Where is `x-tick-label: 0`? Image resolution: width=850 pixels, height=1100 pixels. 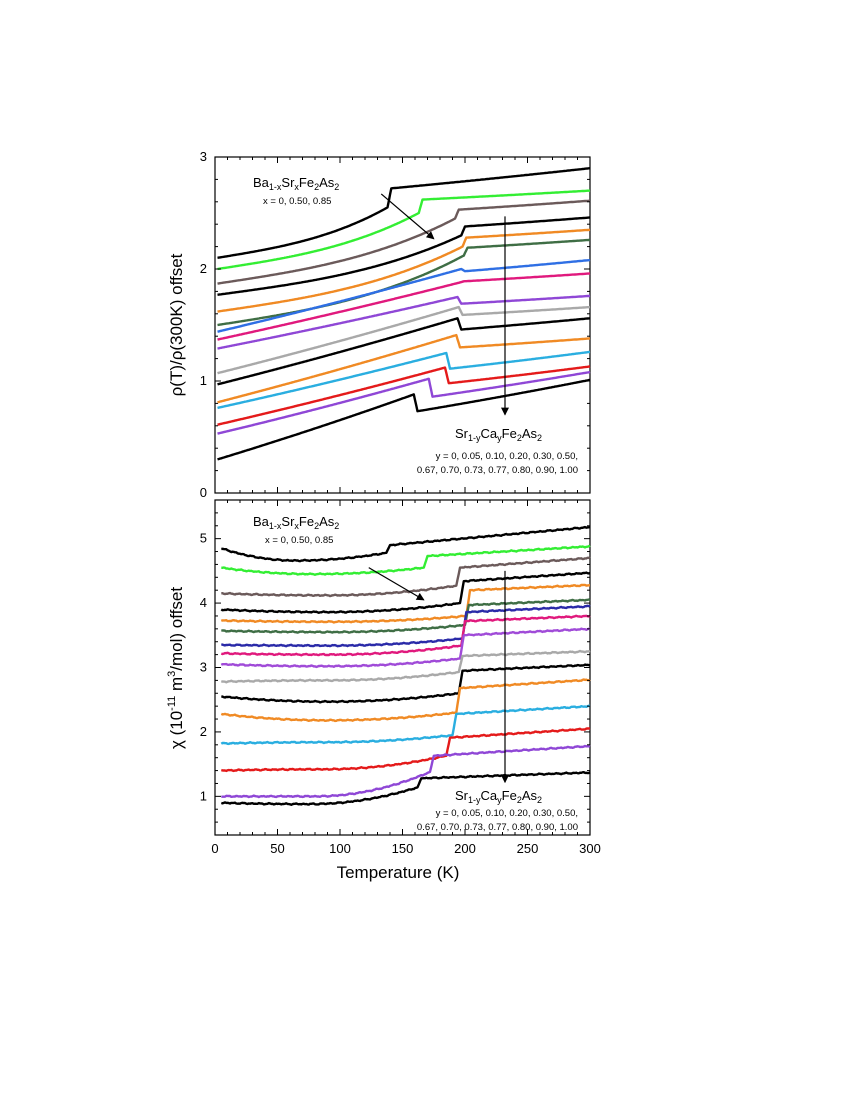 x-tick-label: 0 is located at coordinates (214, 848).